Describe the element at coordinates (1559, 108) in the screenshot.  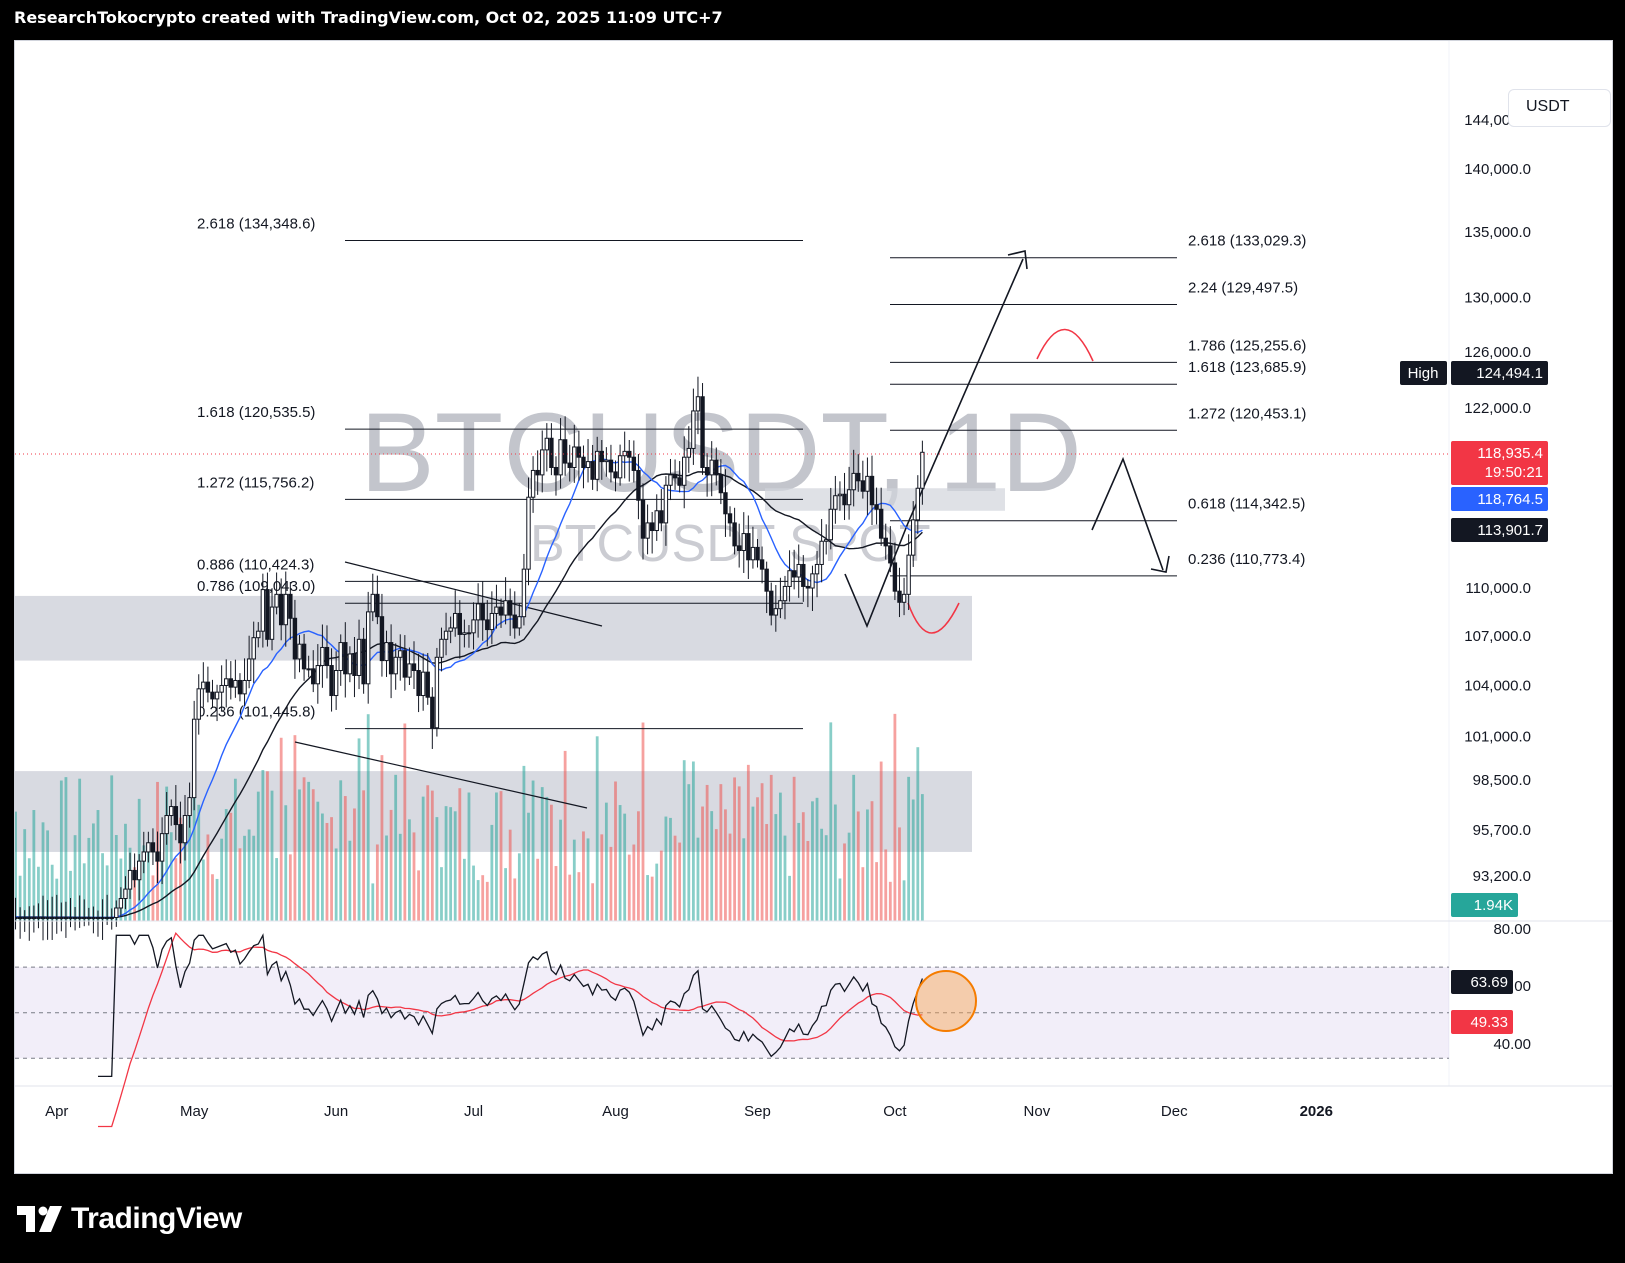
I see `currency-button: USDT` at that location.